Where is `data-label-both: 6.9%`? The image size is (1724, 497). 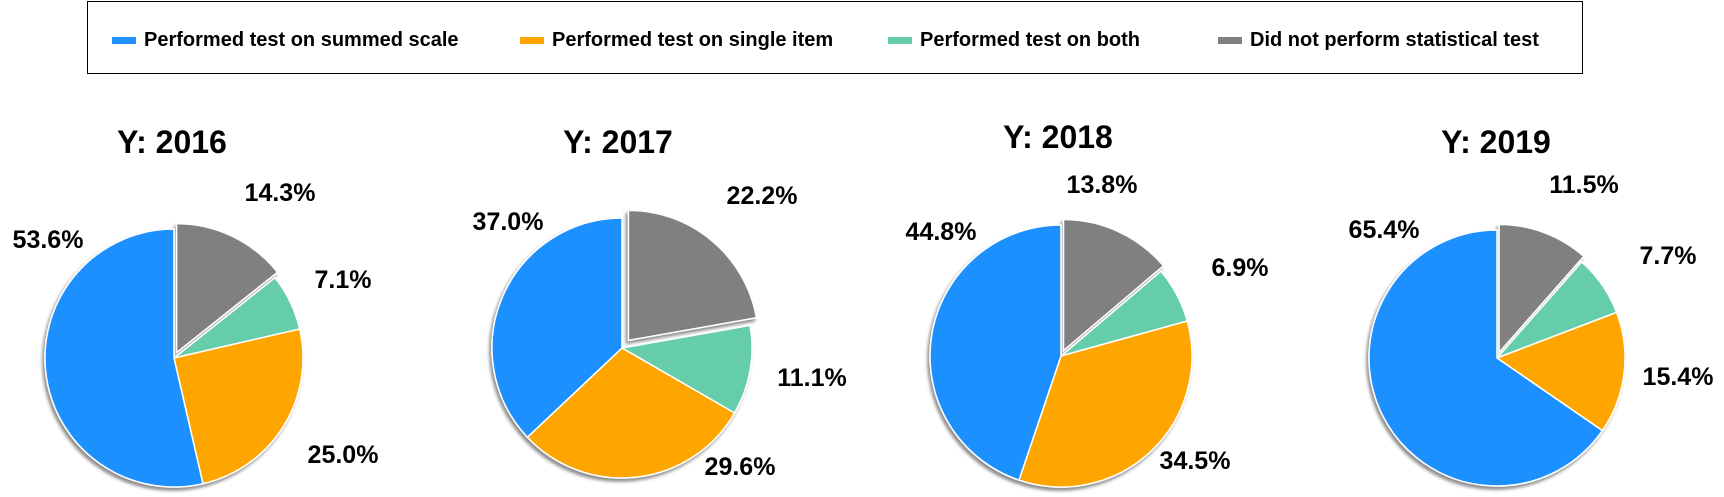 data-label-both: 6.9% is located at coordinates (1240, 268).